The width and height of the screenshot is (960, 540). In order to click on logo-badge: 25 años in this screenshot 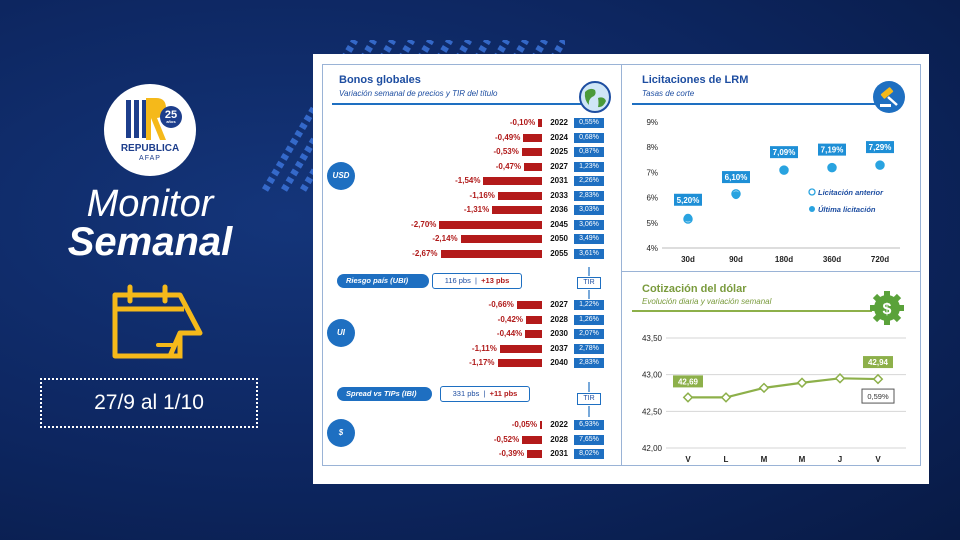, I will do `click(171, 117)`.